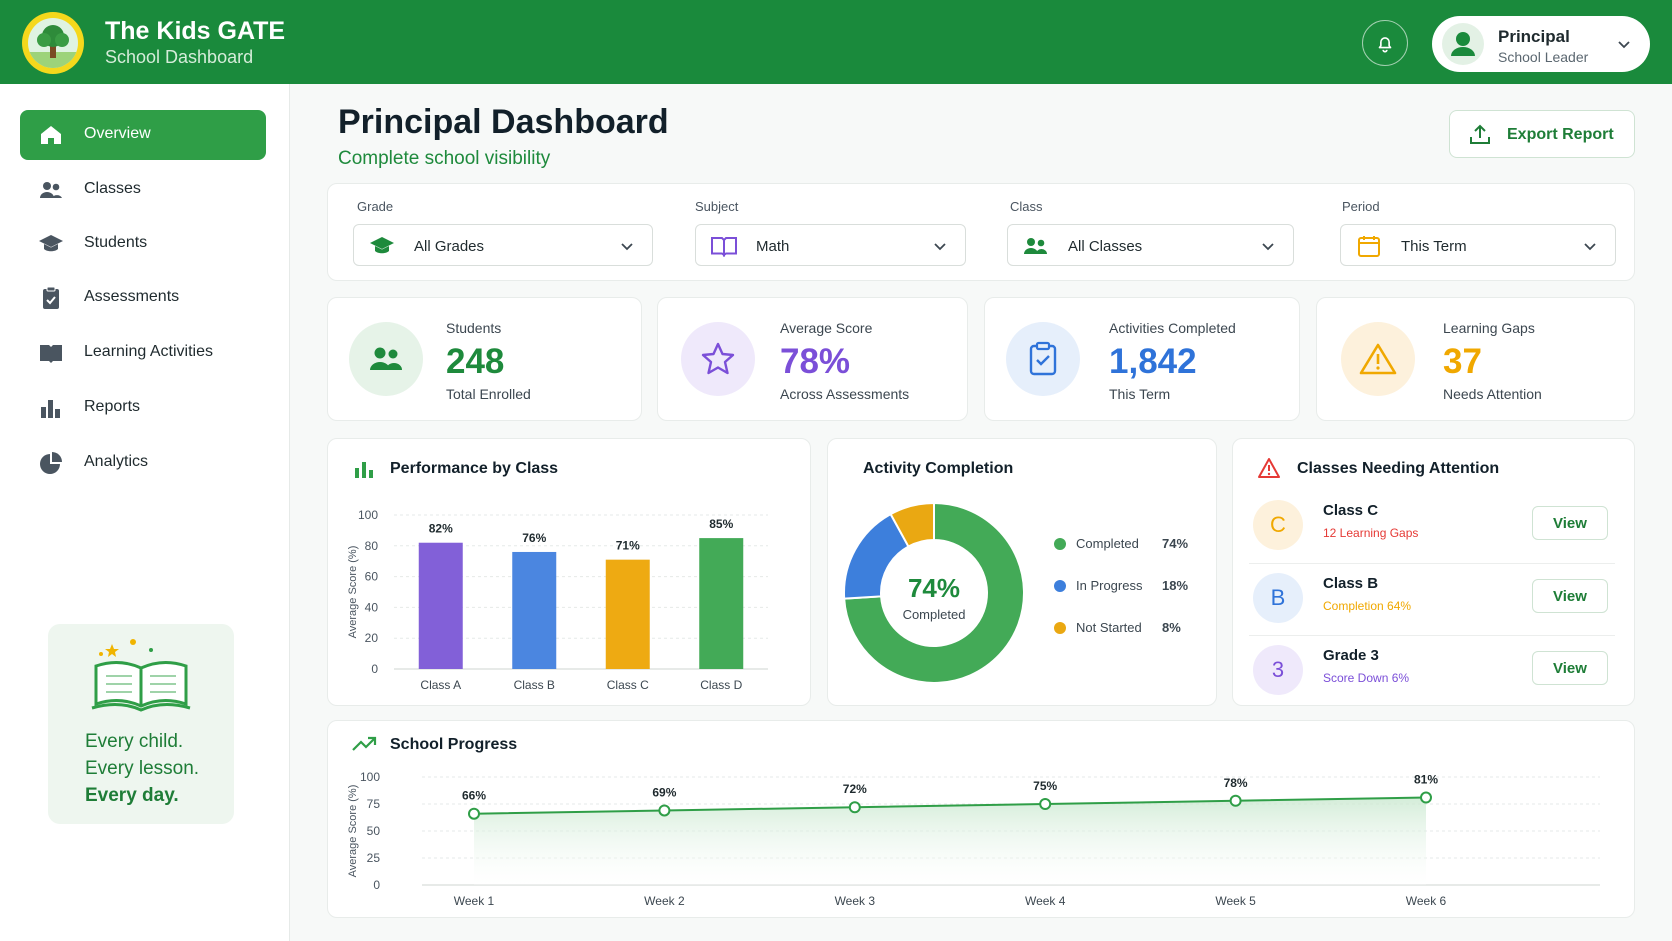 The width and height of the screenshot is (1672, 941). I want to click on sidebar-item-classes: Classes, so click(143, 190).